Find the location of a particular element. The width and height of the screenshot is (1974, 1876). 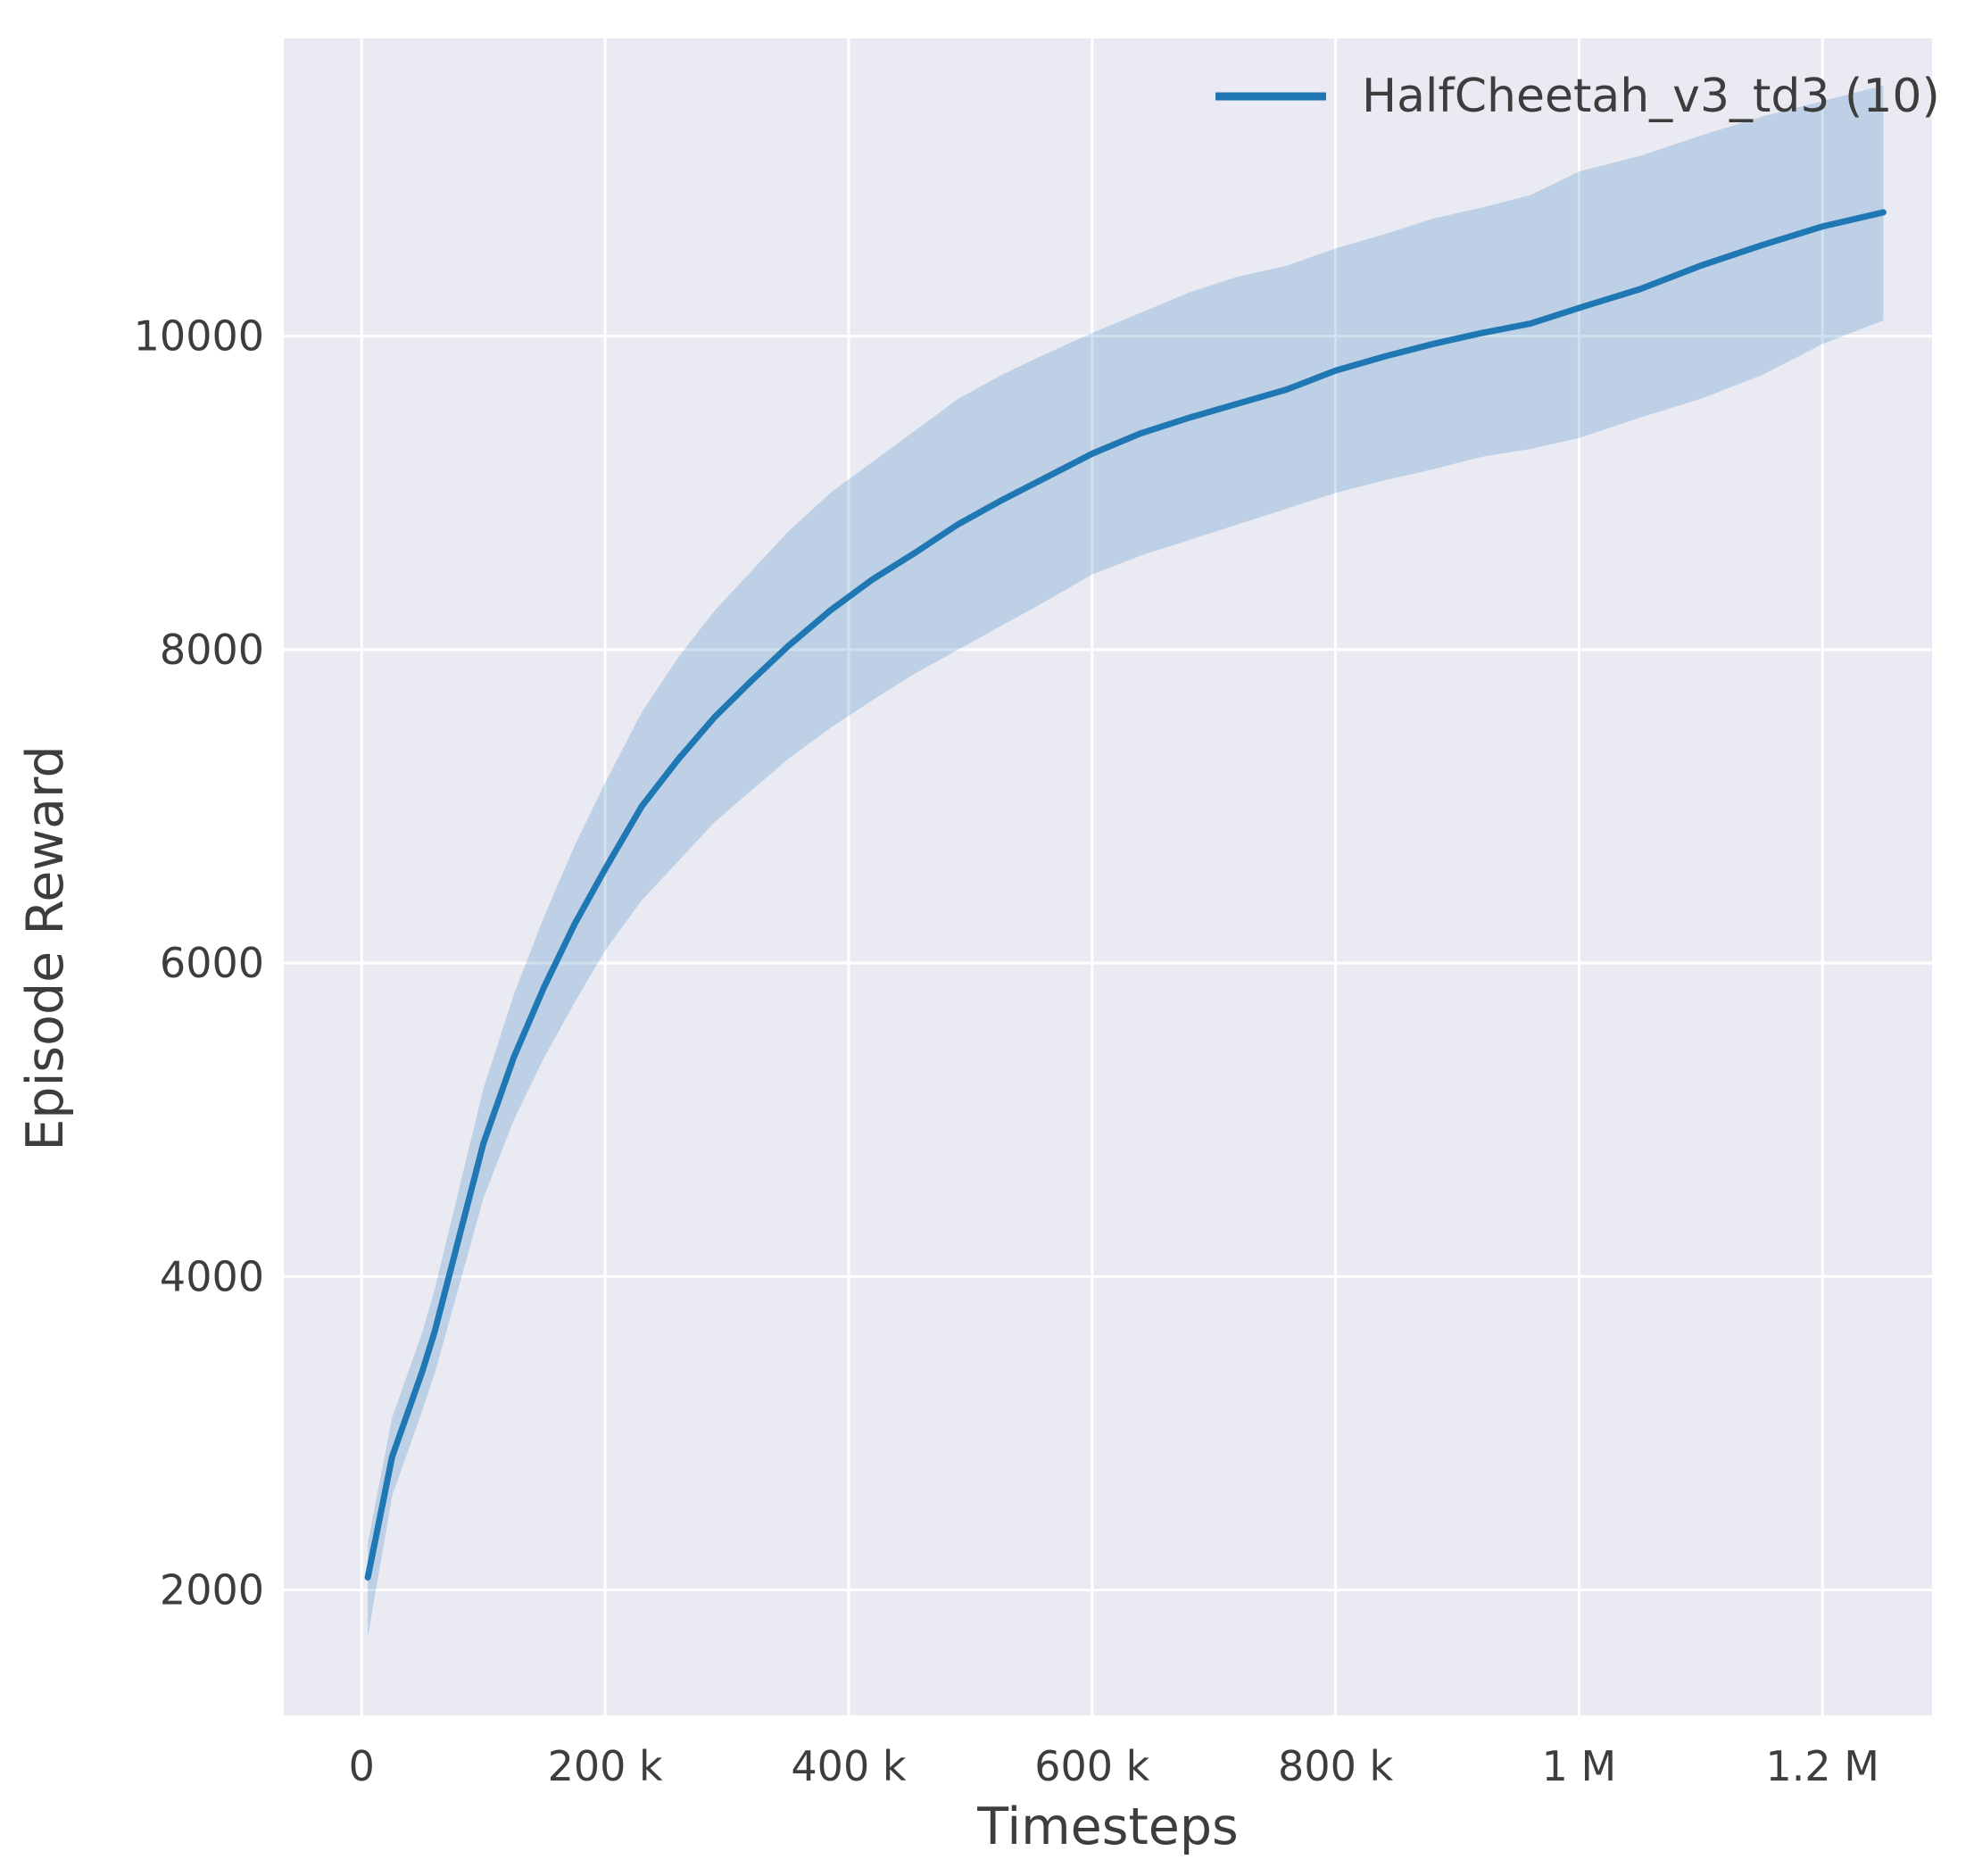

y-tick-label: 8000 is located at coordinates (212, 650).